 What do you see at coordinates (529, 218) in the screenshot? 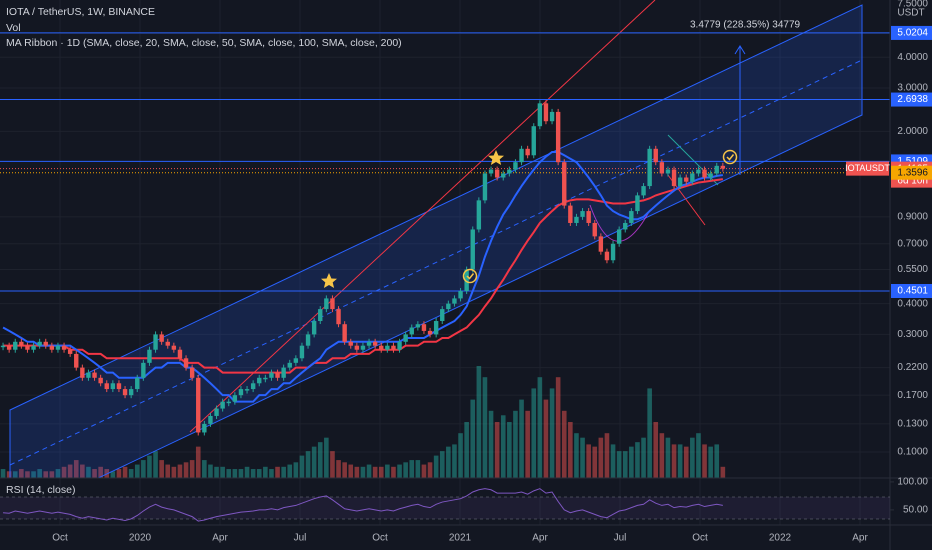
I see `icons` at bounding box center [529, 218].